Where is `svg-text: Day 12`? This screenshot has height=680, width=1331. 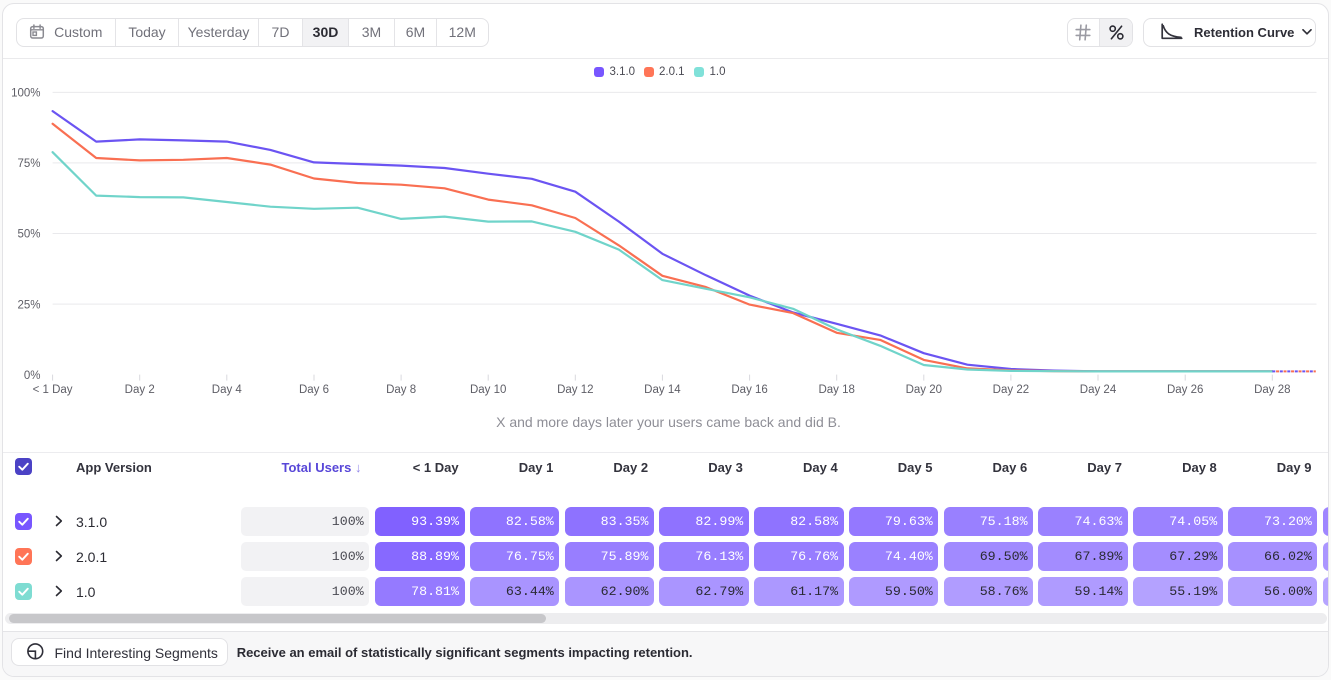
svg-text: Day 12 is located at coordinates (575, 390).